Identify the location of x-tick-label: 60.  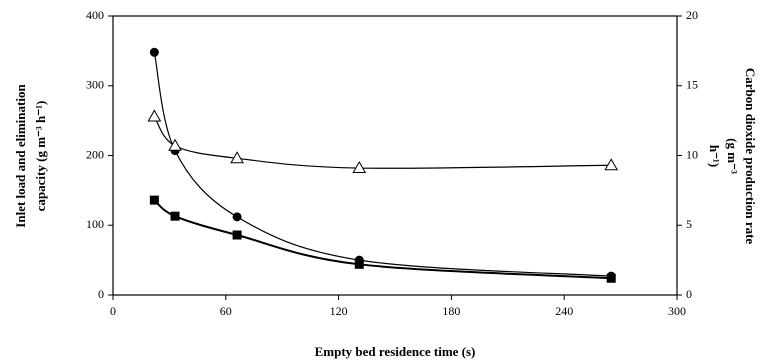
(226, 311).